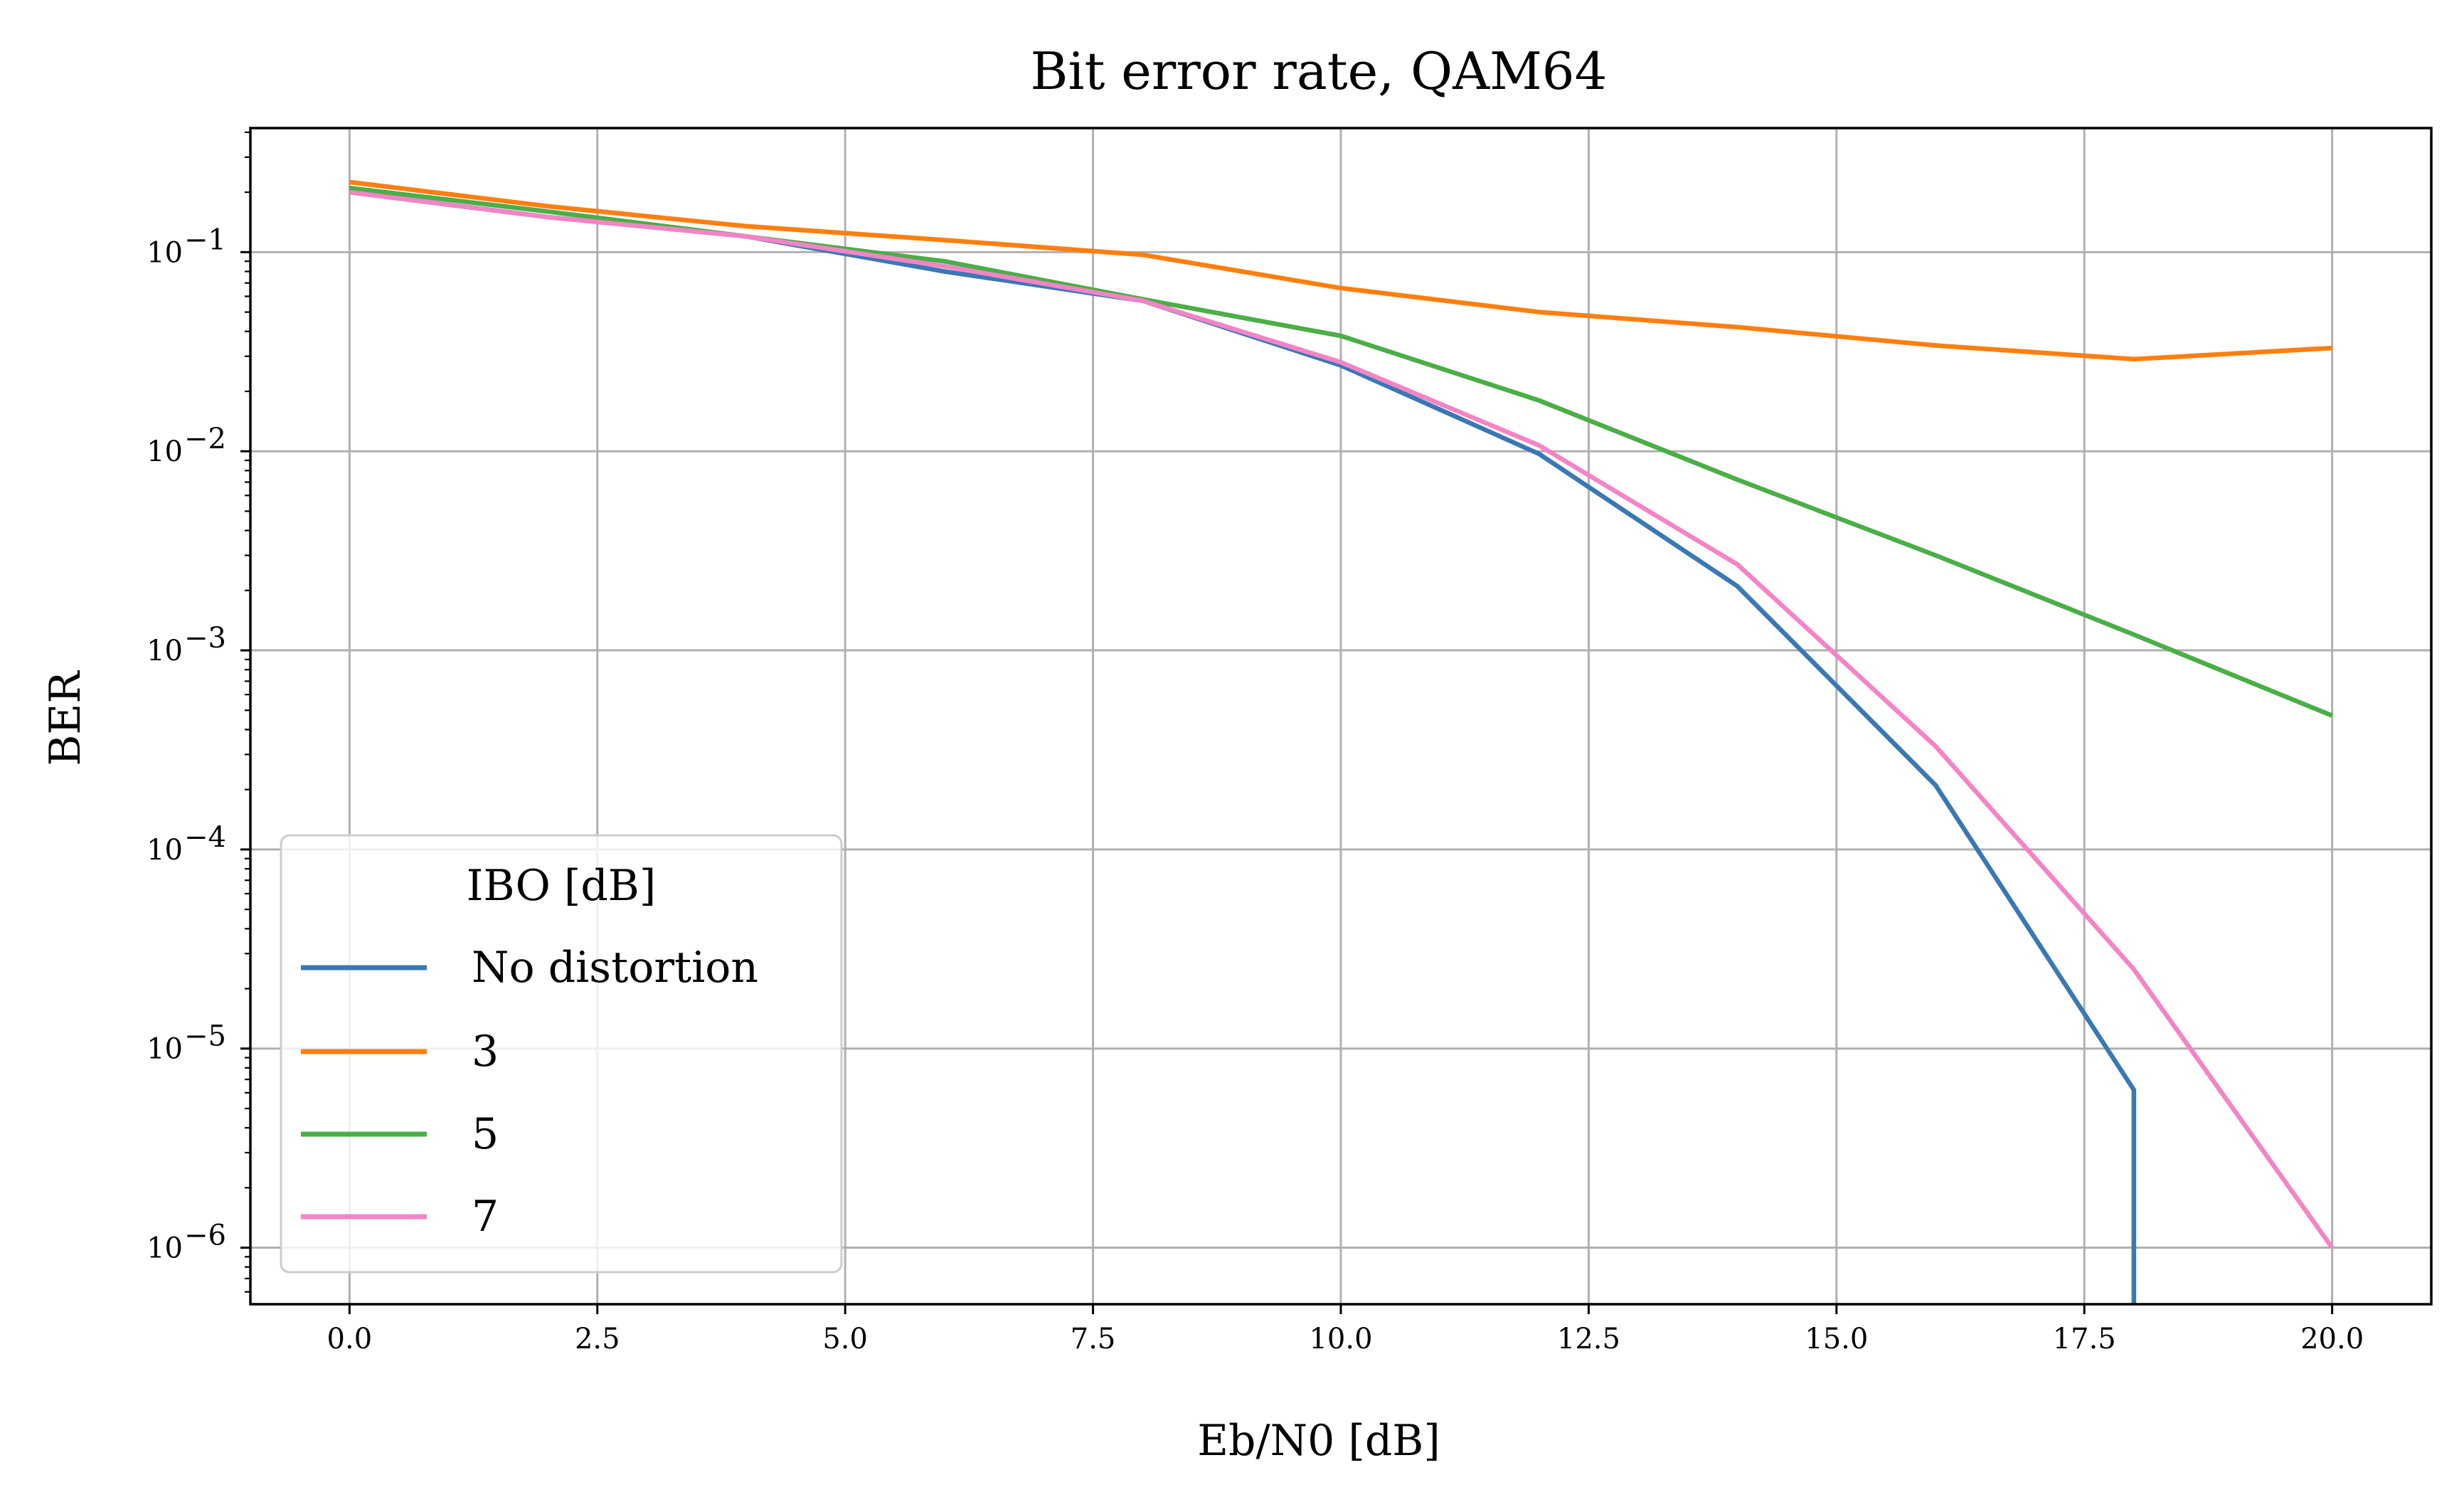  What do you see at coordinates (205, 837) in the screenshot?
I see `y-tick-exponent: −4` at bounding box center [205, 837].